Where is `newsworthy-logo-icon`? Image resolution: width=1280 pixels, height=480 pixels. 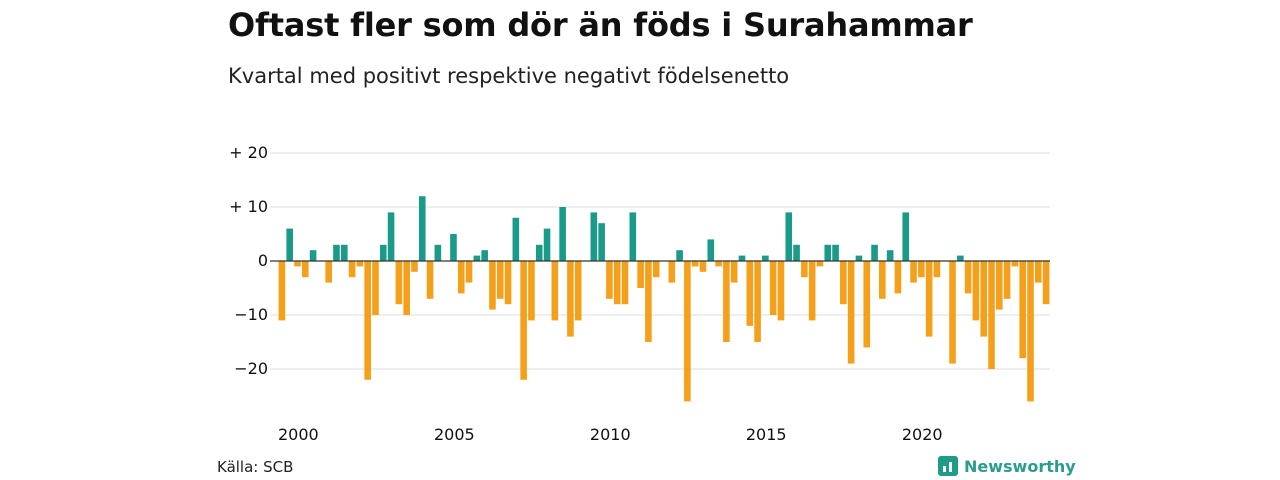
newsworthy-logo-icon is located at coordinates (948, 466).